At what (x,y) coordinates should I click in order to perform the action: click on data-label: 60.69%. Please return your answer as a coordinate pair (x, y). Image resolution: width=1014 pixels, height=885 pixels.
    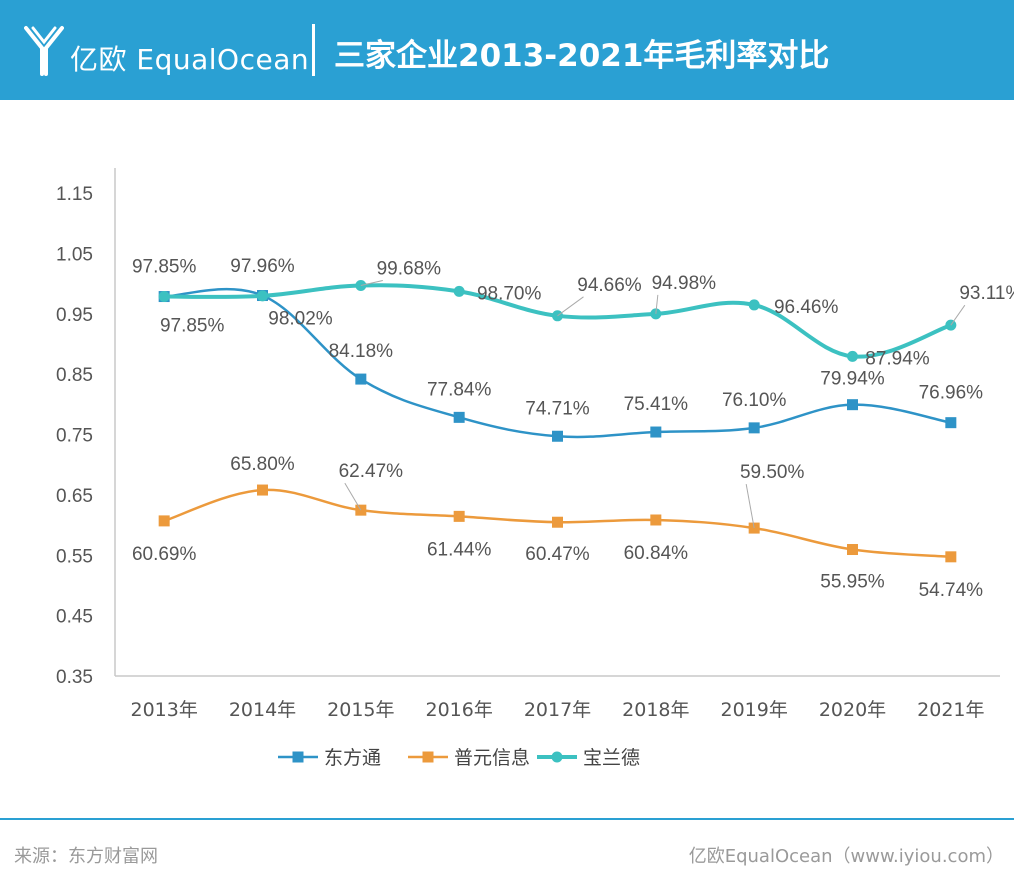
    Looking at the image, I should click on (164, 554).